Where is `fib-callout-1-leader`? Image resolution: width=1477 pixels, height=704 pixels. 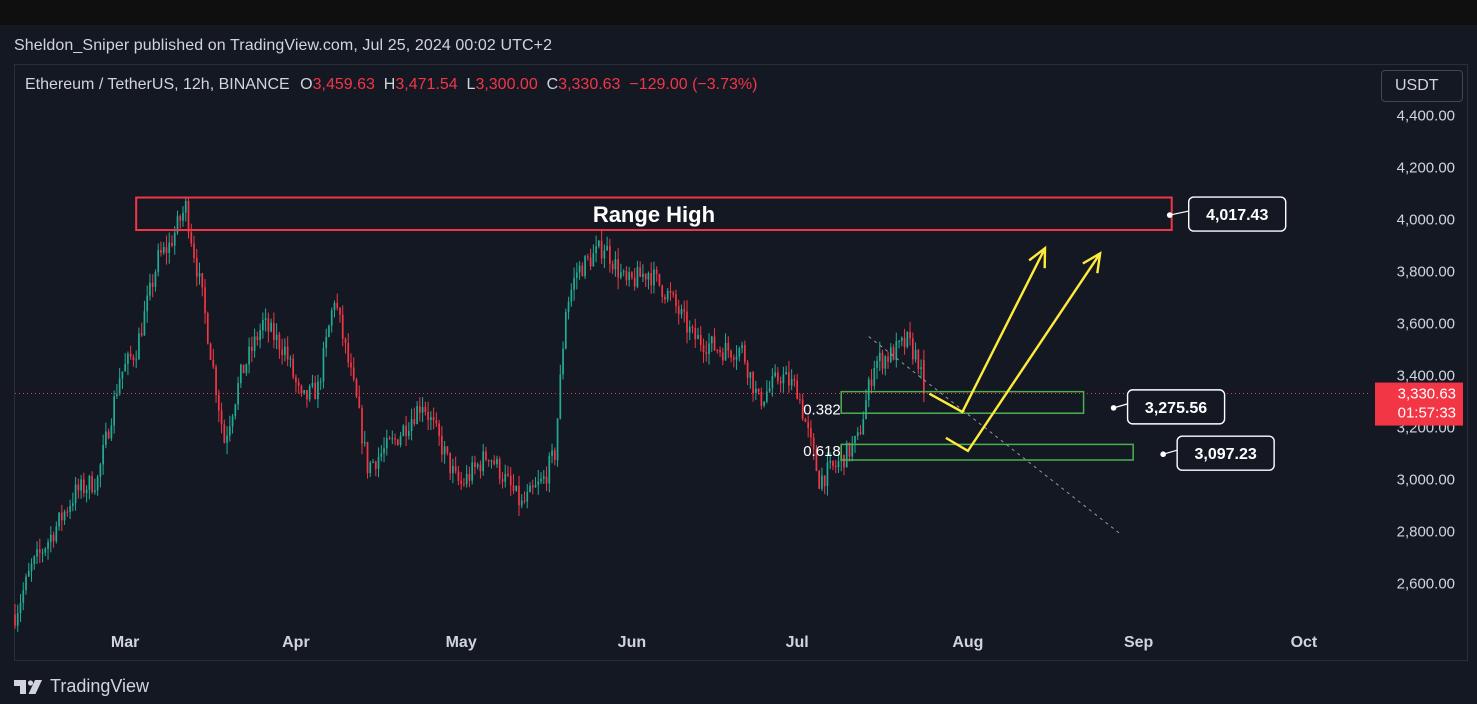 fib-callout-1-leader is located at coordinates (1170, 452).